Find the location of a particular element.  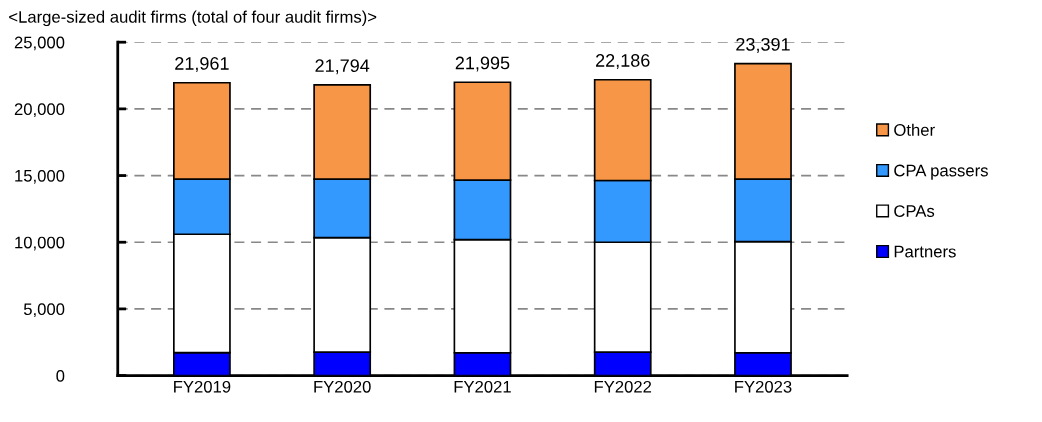

total-label: 21,961 is located at coordinates (202, 64).